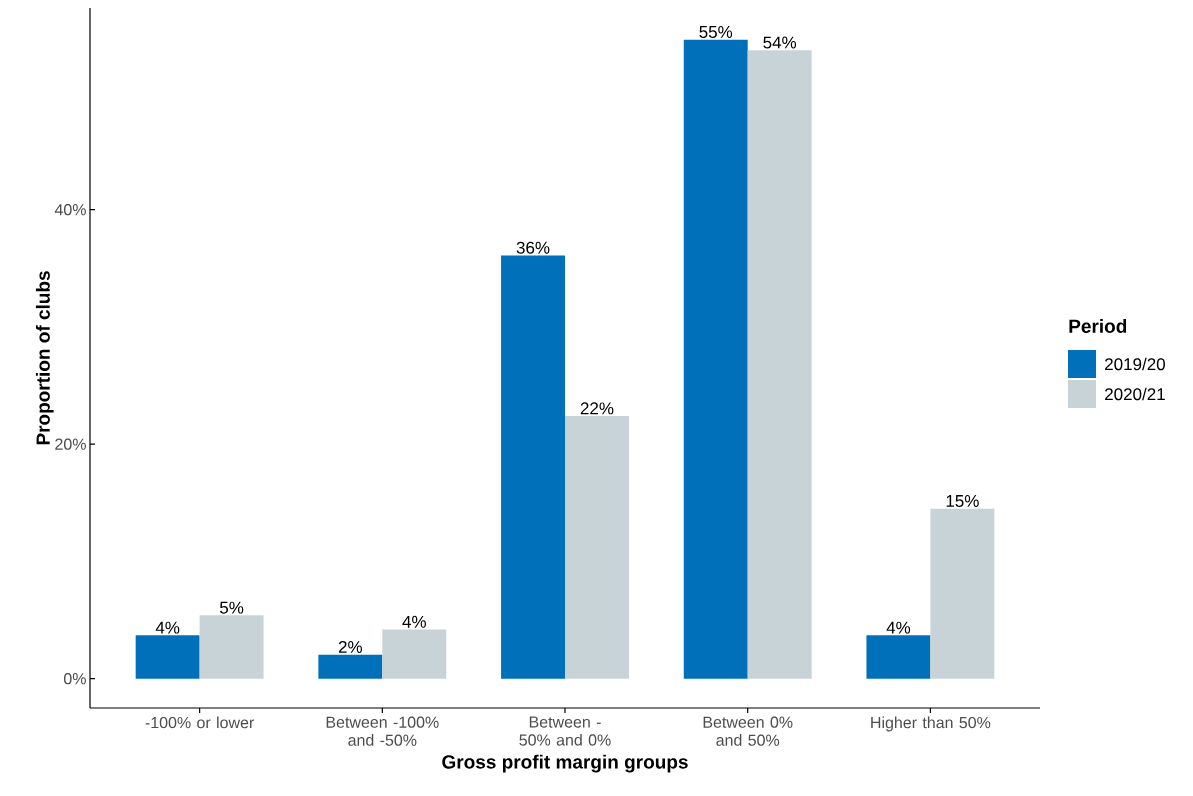 The width and height of the screenshot is (1193, 796). Describe the element at coordinates (565, 731) in the screenshot. I see `x-tick-label: Between -50% and 0%` at that location.